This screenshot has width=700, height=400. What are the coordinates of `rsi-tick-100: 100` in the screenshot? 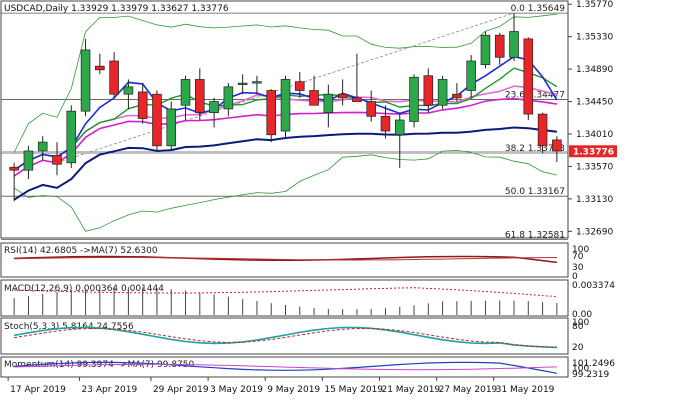 It's located at (580, 250).